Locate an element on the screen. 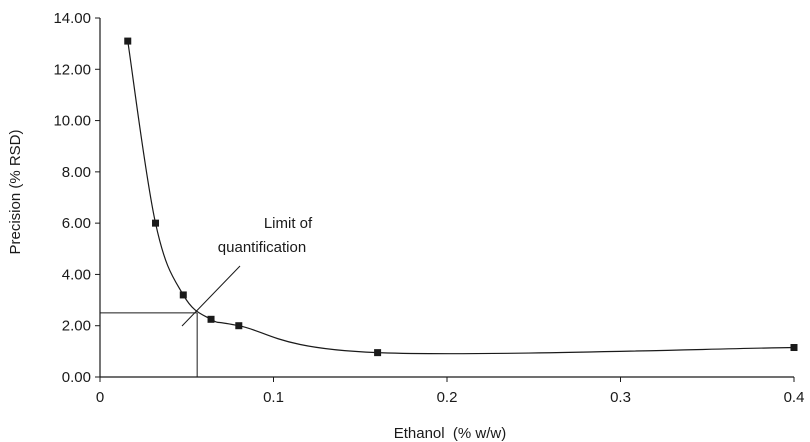 The height and width of the screenshot is (442, 810). x-tick-label: 0.4 is located at coordinates (794, 397).